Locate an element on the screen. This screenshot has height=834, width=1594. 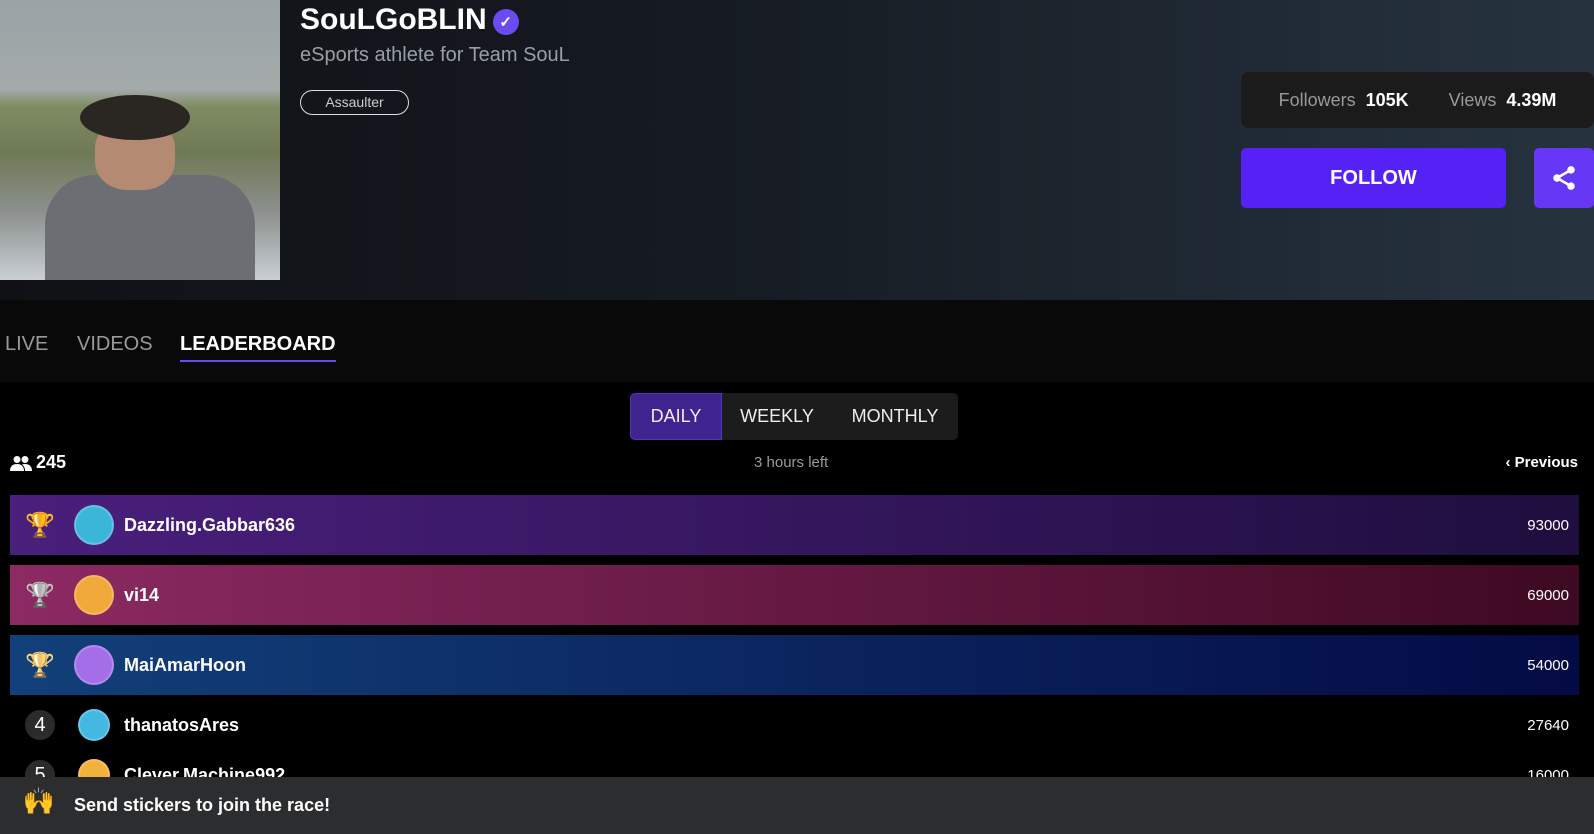
gold-trophy-icon: 🏆 is located at coordinates (40, 525).